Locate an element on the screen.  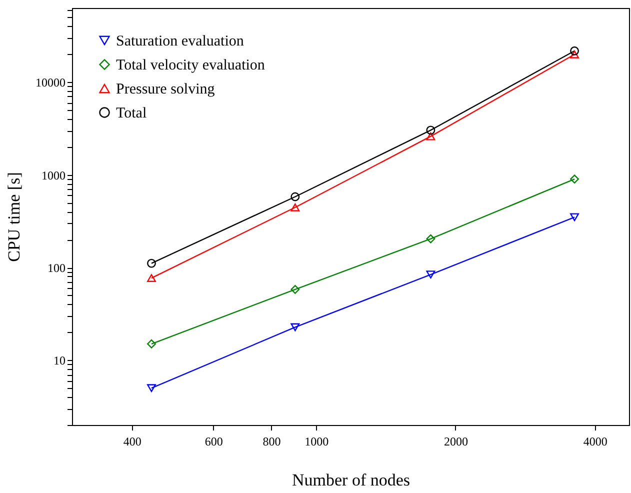
x-tick-label: 800 is located at coordinates (271, 441).